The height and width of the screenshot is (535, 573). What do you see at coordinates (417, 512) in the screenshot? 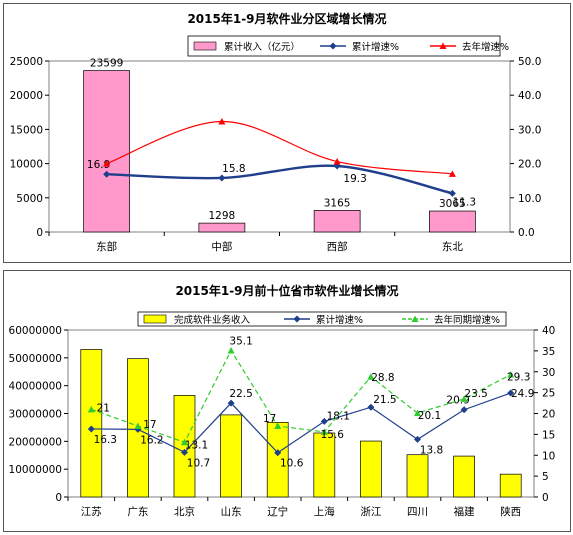
I see `x-tick-label: 四川` at bounding box center [417, 512].